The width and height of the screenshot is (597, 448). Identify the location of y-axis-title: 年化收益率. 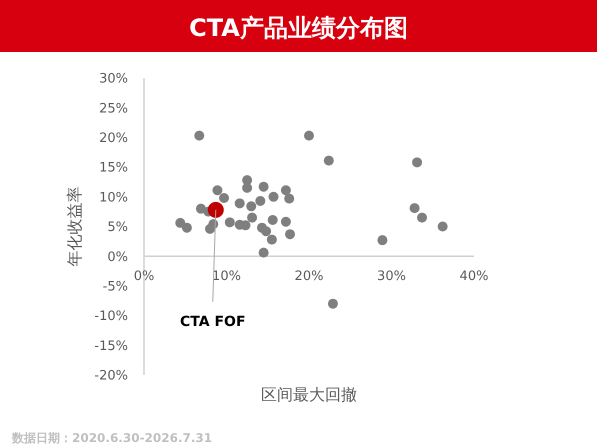
(74, 226).